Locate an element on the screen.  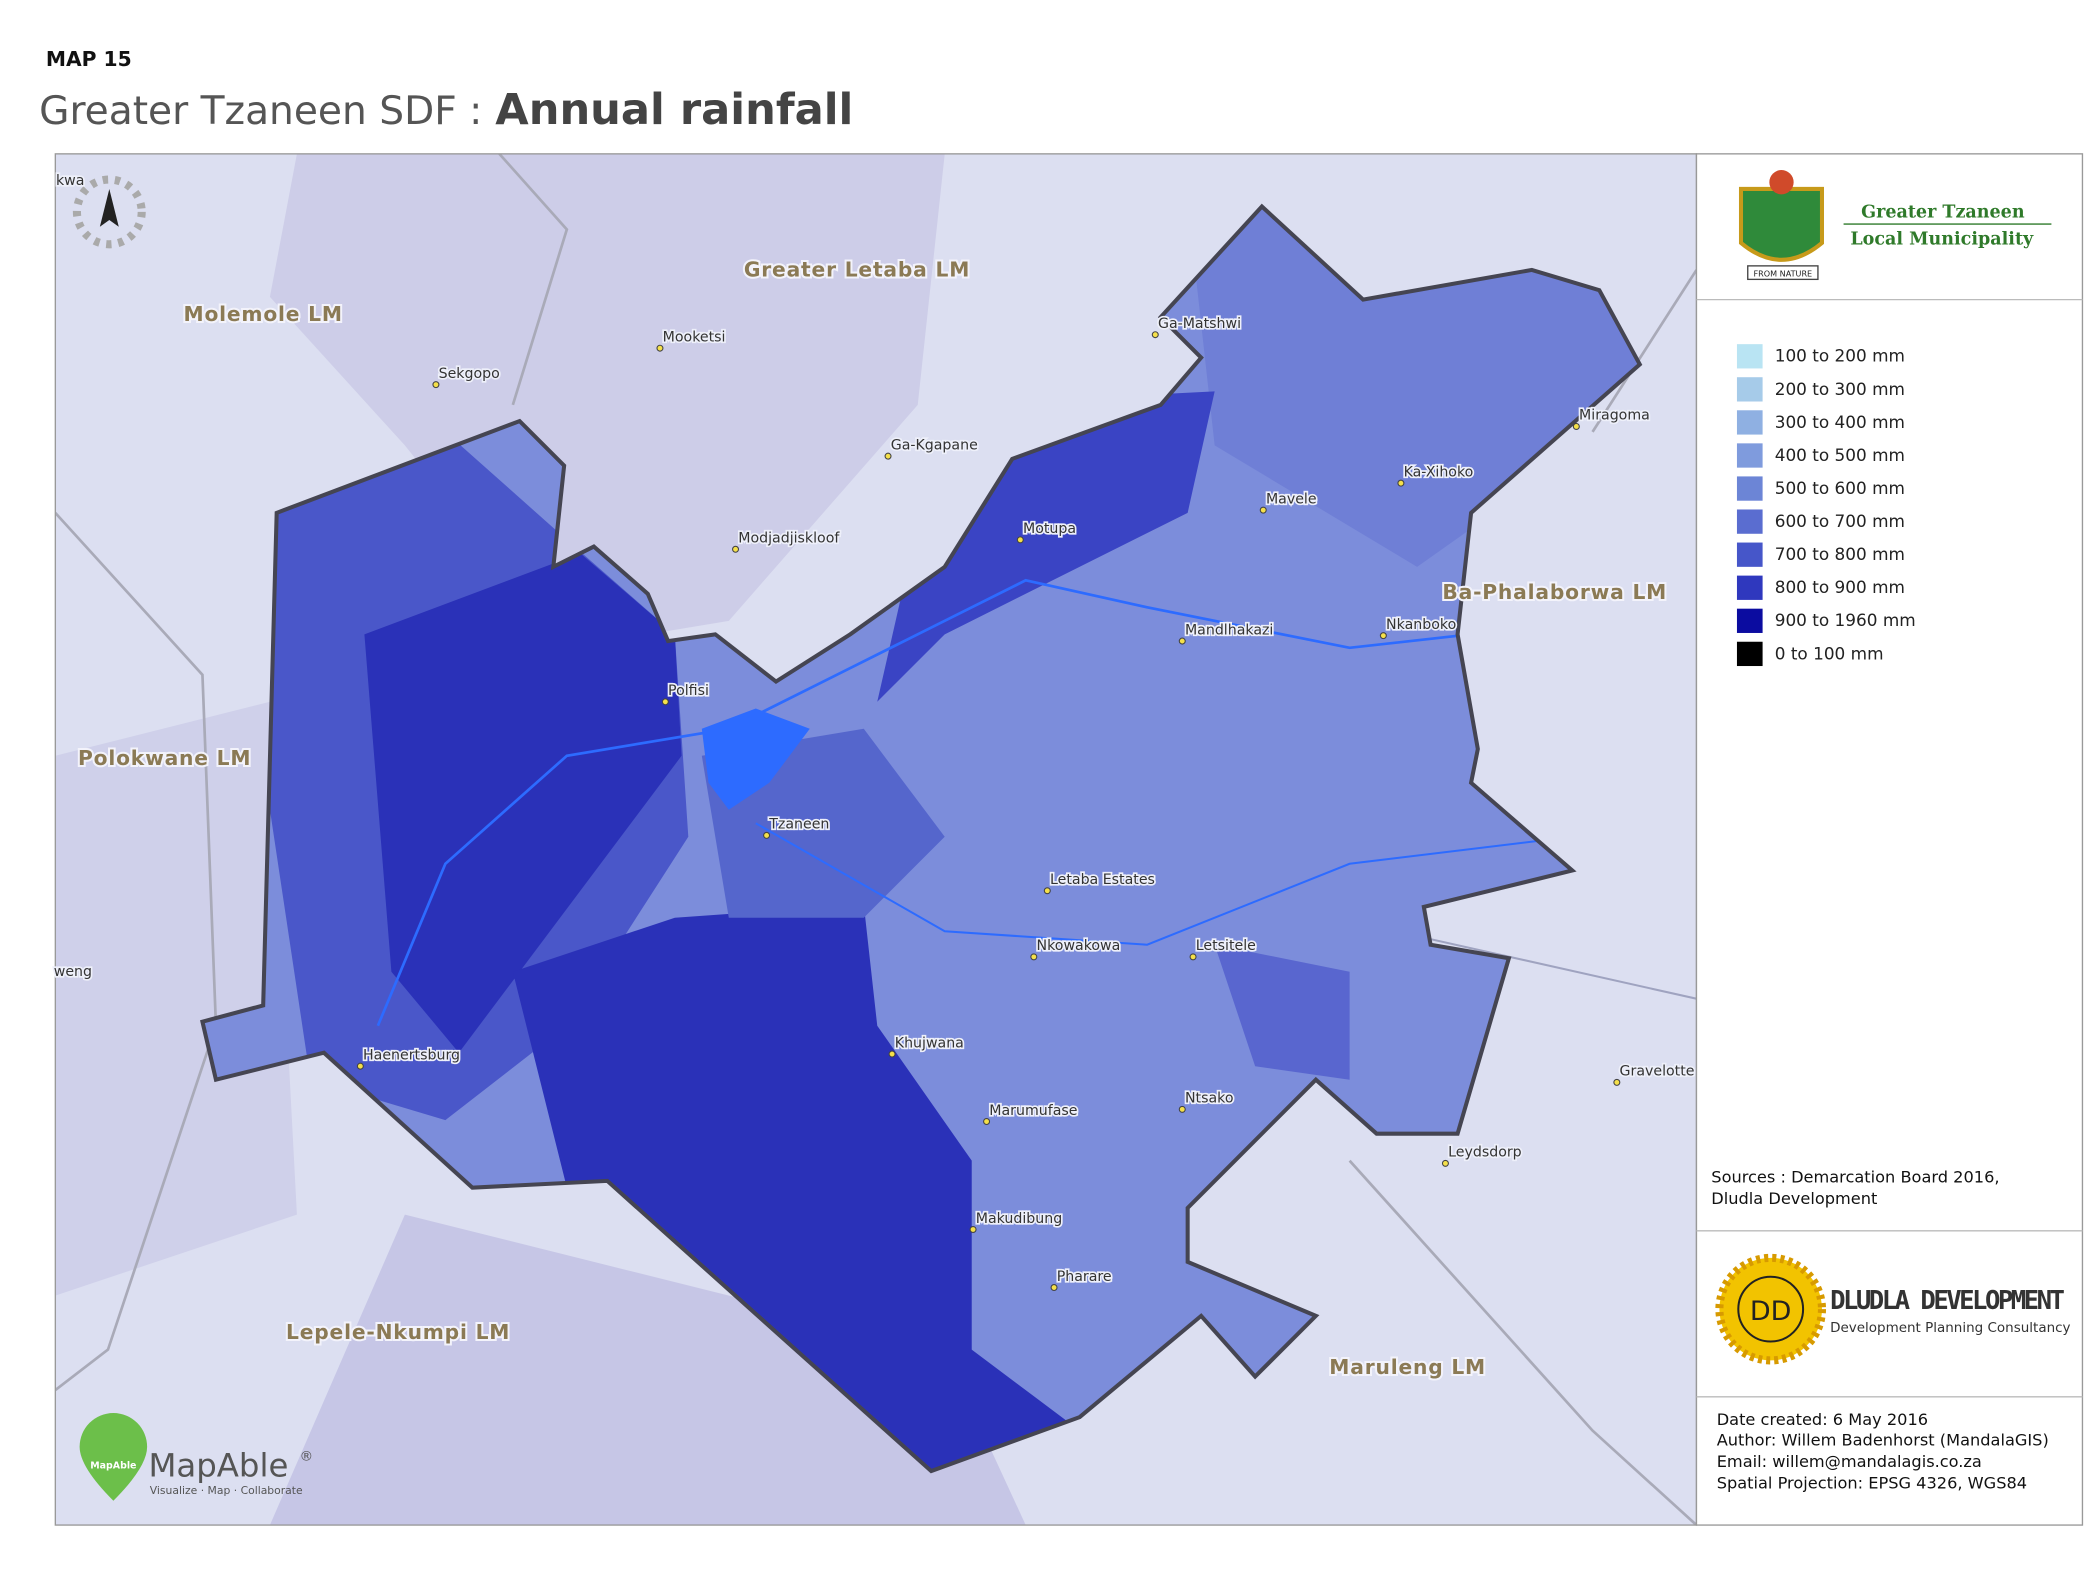
legend-label: 800 to 900 mm is located at coordinates (1840, 587).